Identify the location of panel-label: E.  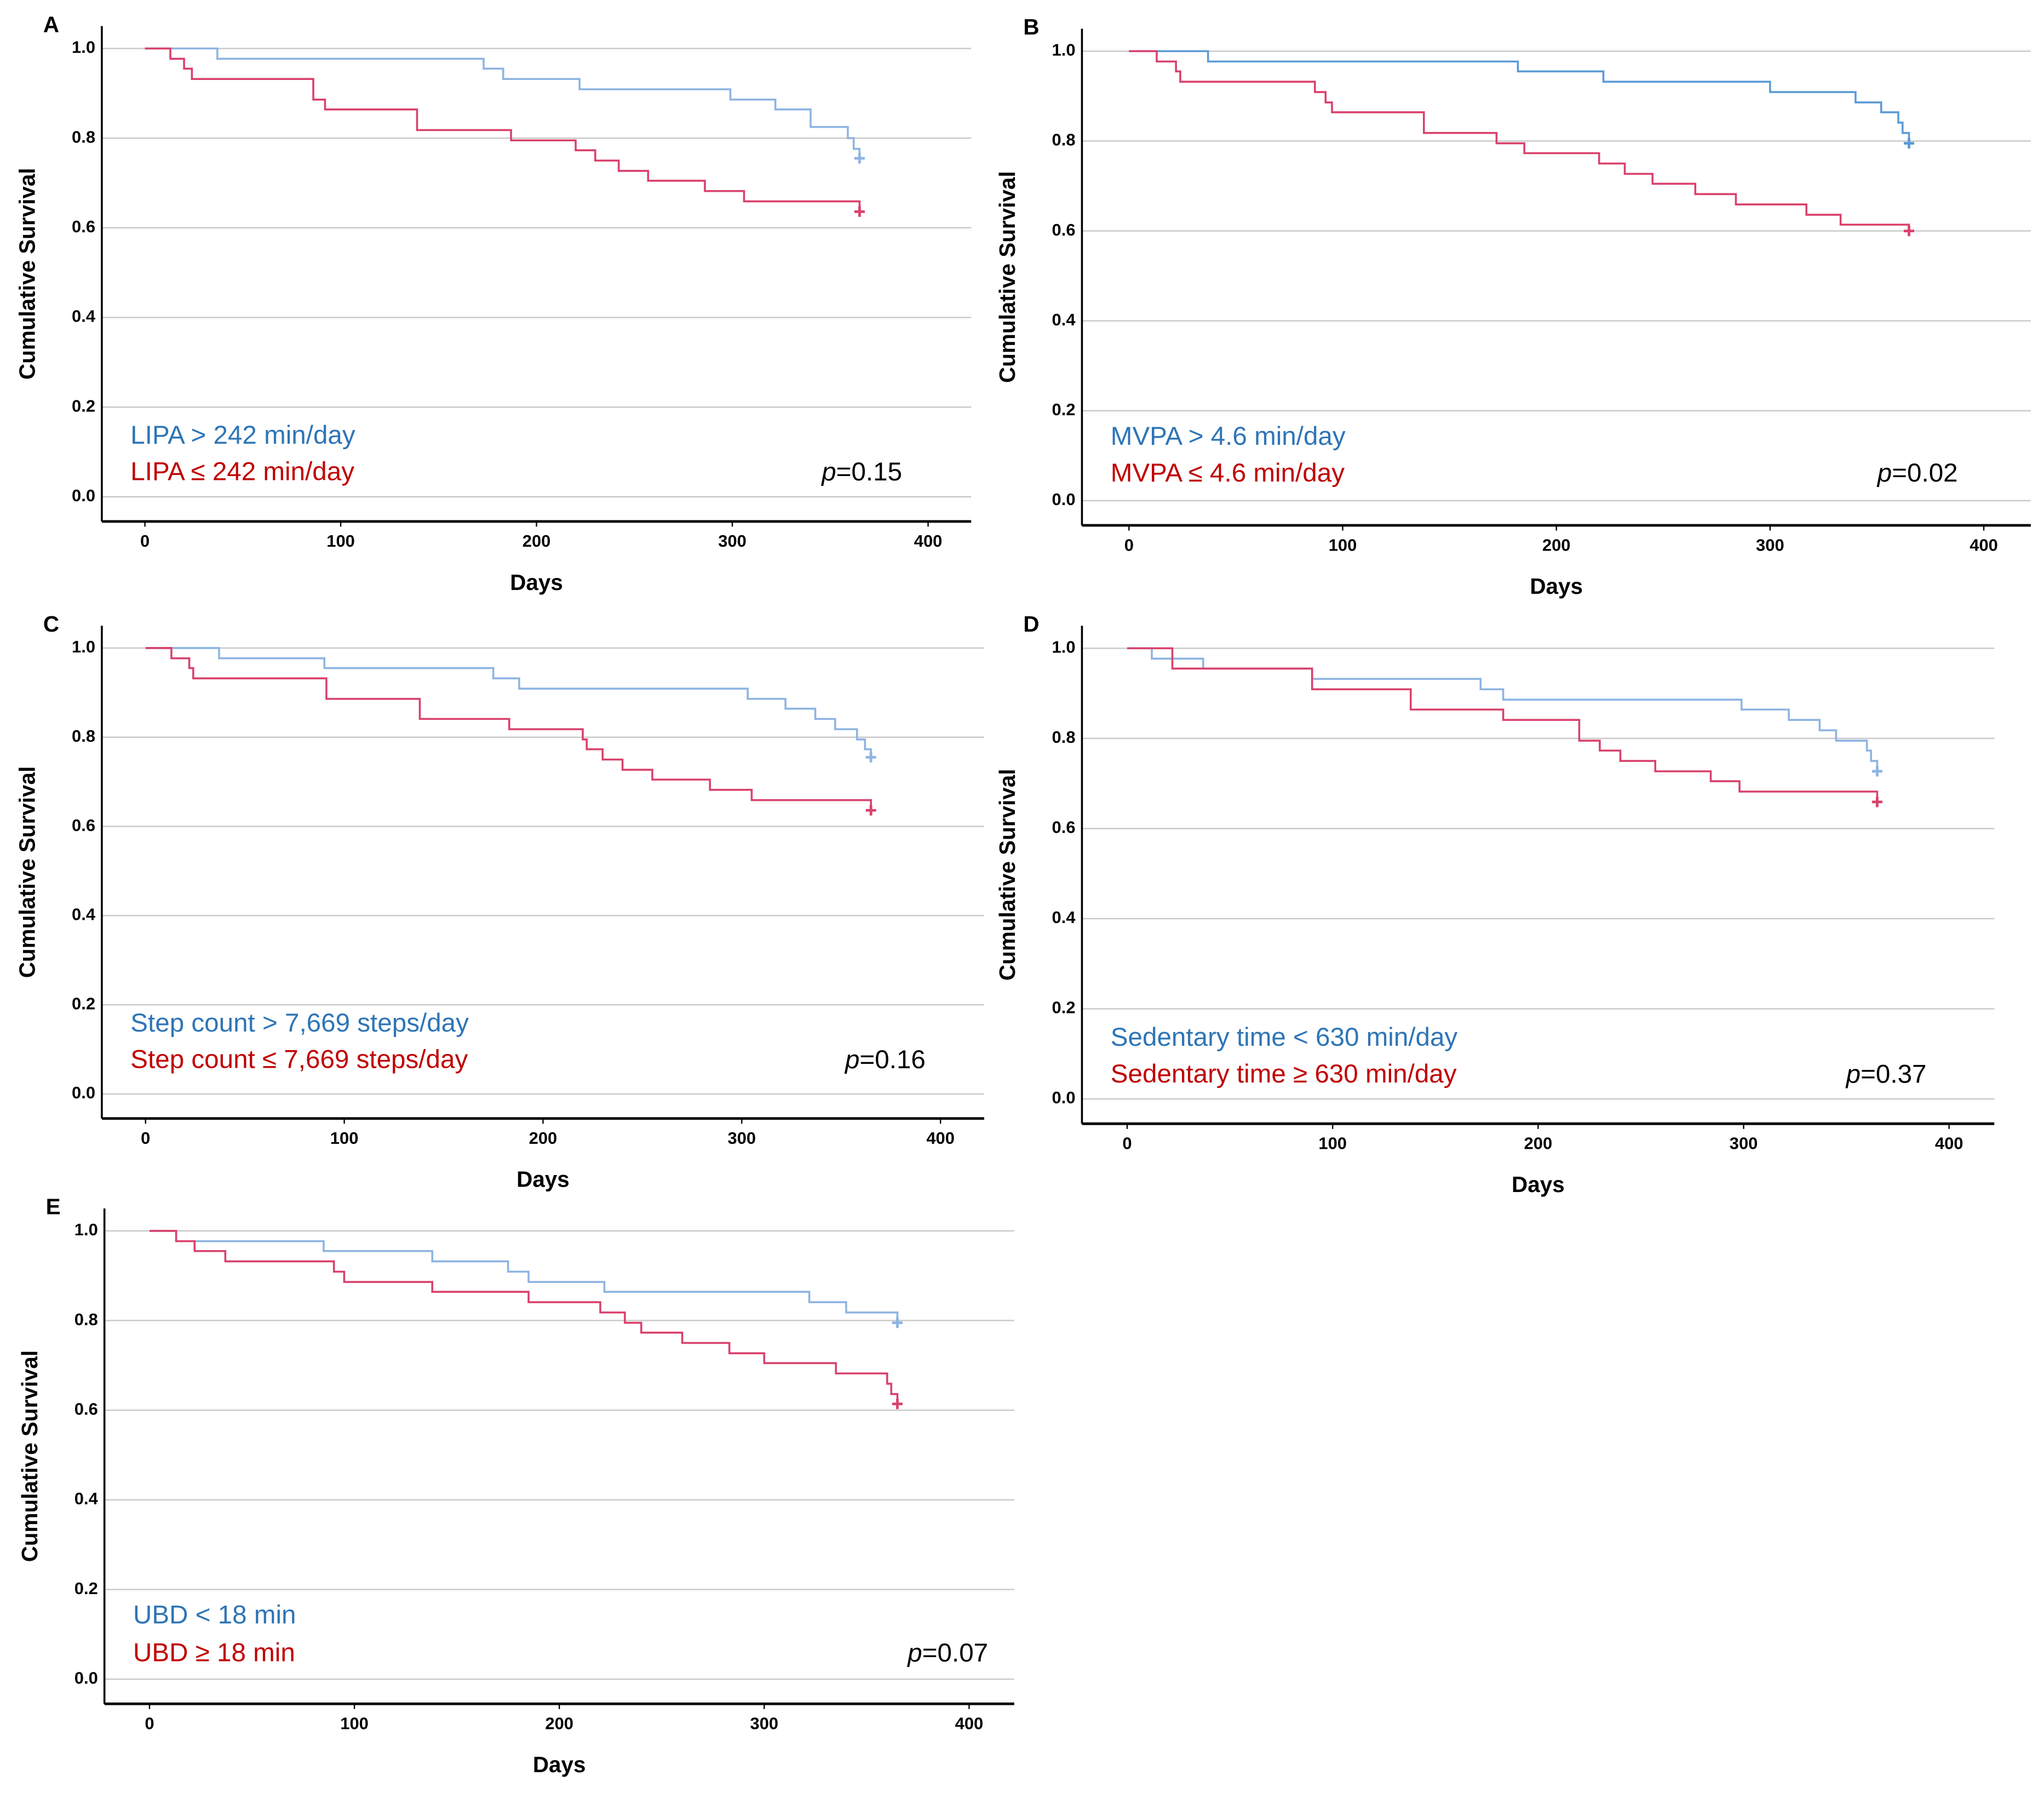
(54, 1206).